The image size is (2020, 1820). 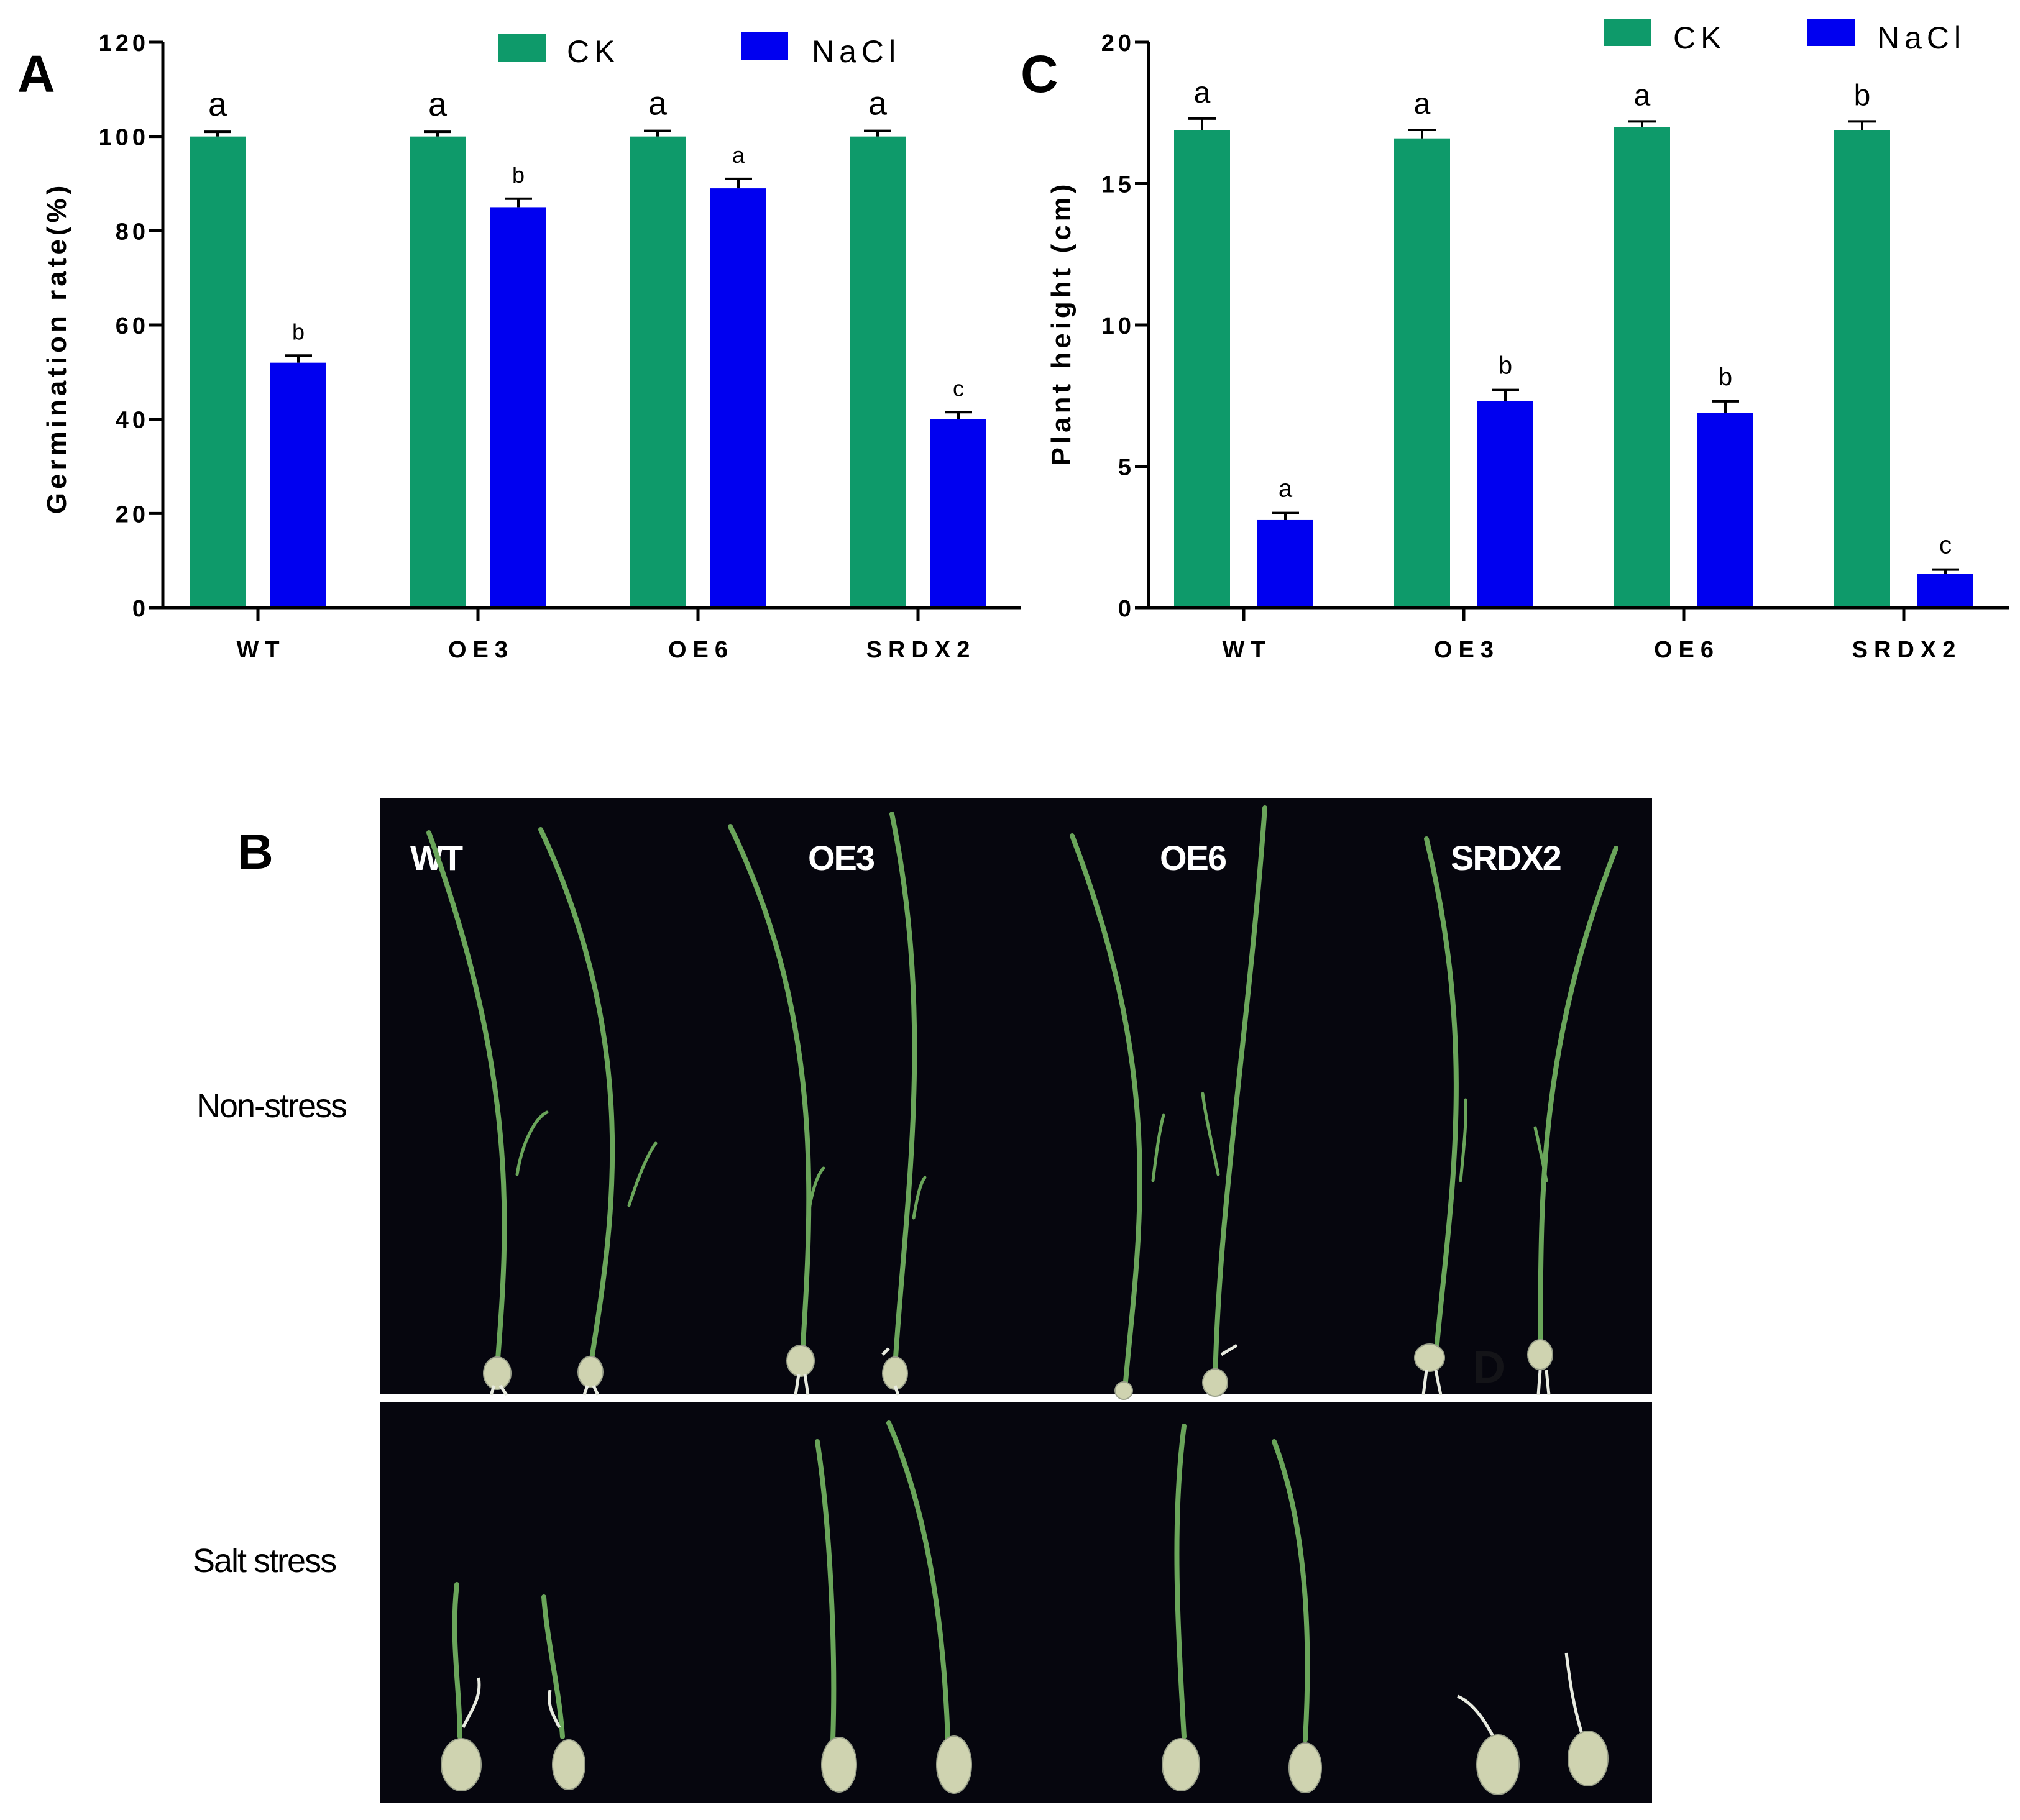 What do you see at coordinates (132, 326) in the screenshot?
I see `y-tick-label: 60` at bounding box center [132, 326].